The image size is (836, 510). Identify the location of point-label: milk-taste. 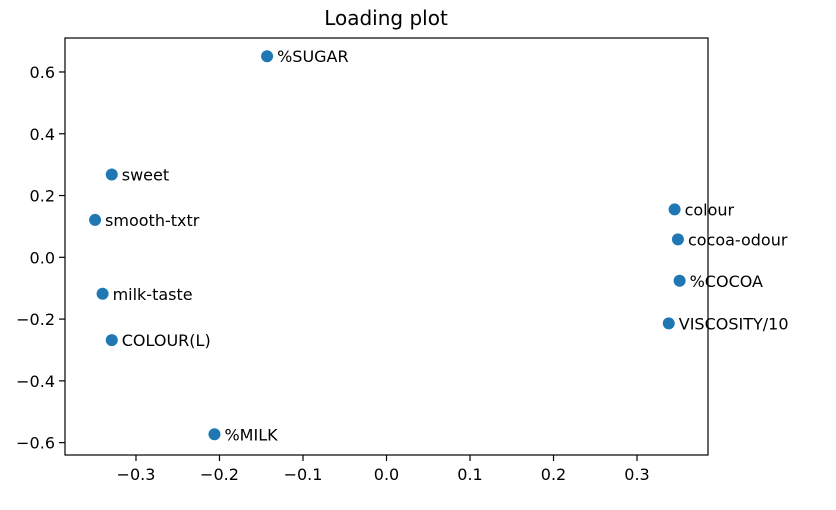
(153, 294).